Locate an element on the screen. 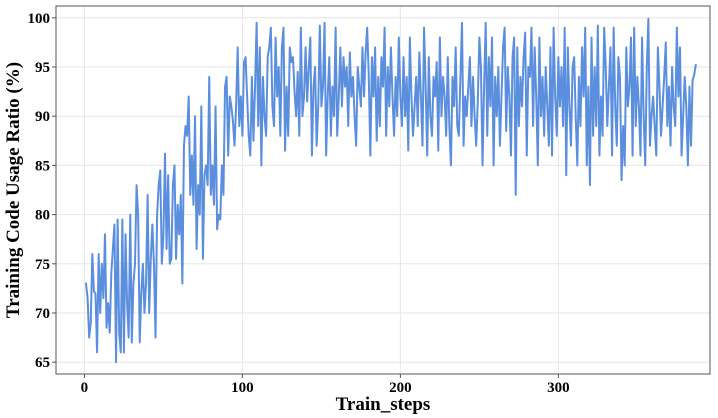 This screenshot has width=718, height=418. x-axis-label: Train_steps is located at coordinates (383, 404).